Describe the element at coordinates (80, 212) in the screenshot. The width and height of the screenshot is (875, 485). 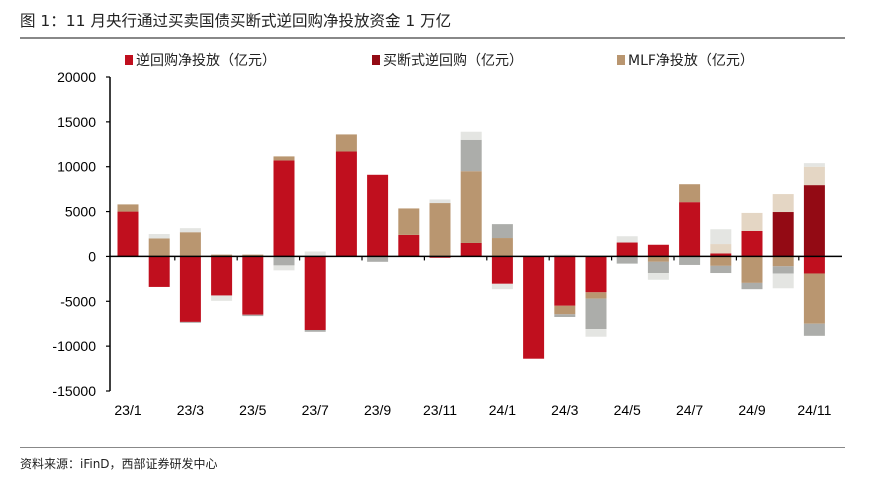
I see `y-tick-label: 5000` at that location.